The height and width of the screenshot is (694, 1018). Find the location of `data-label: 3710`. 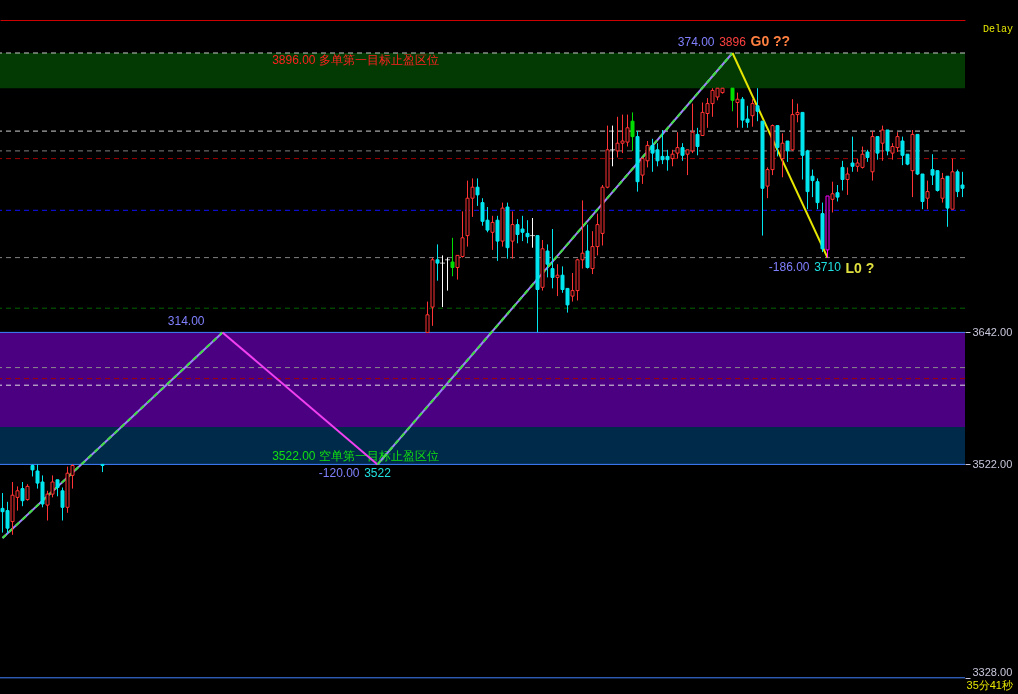

data-label: 3710 is located at coordinates (828, 266).